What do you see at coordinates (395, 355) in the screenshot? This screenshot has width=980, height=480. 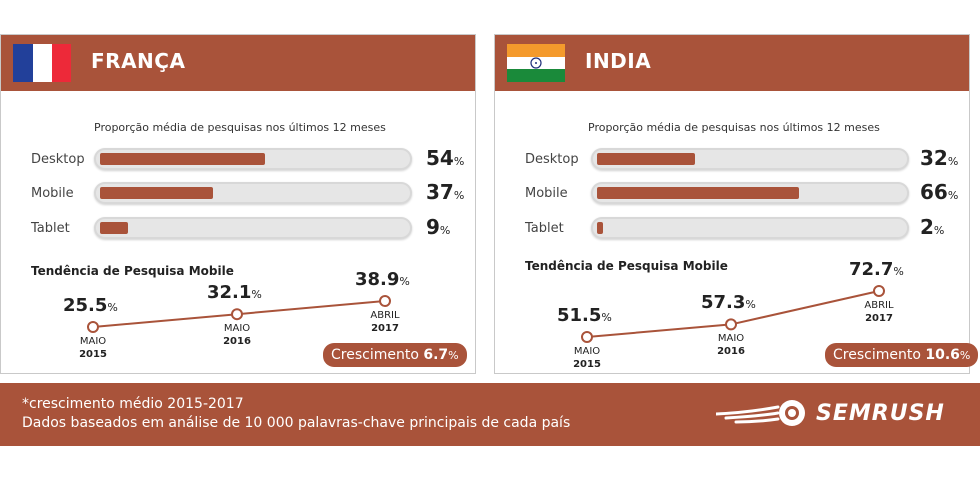 I see `growth-badge: Crescimento 6.7%` at bounding box center [395, 355].